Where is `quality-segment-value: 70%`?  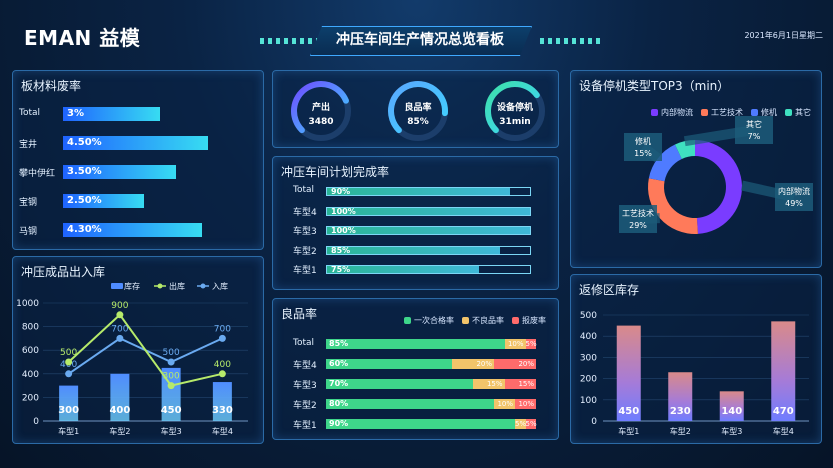 quality-segment-value: 70% is located at coordinates (339, 383).